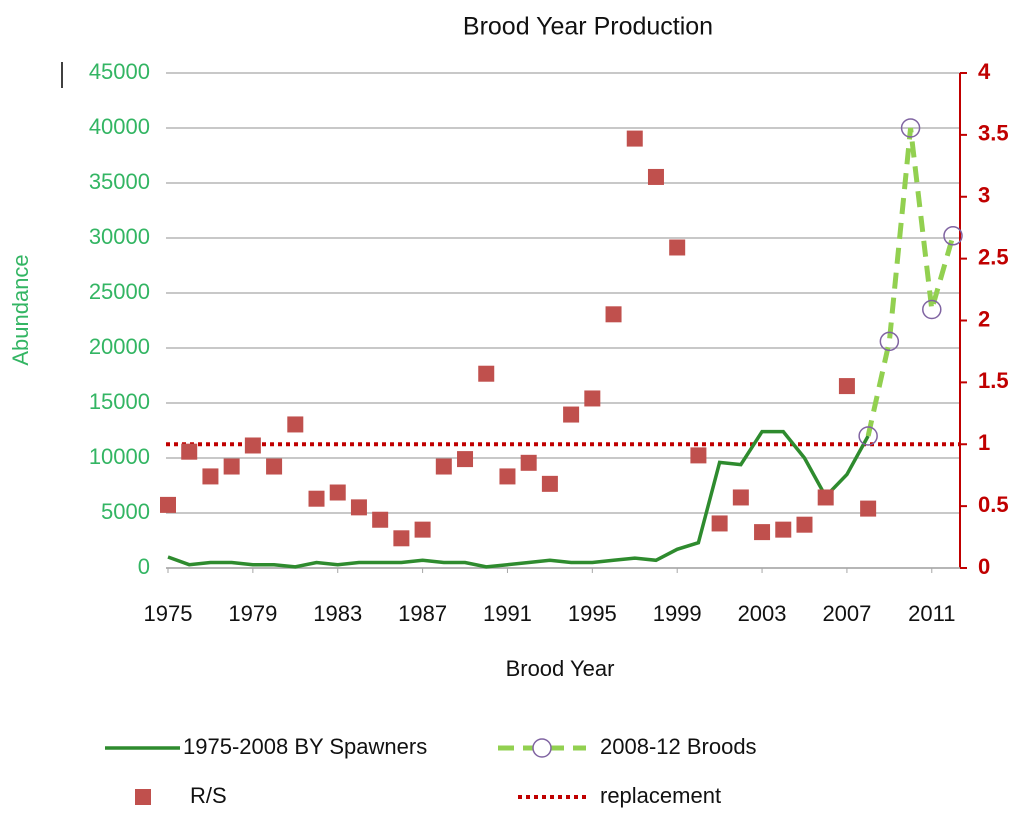 This screenshot has width=1026, height=815. I want to click on y2-tick-label: 4, so click(984, 71).